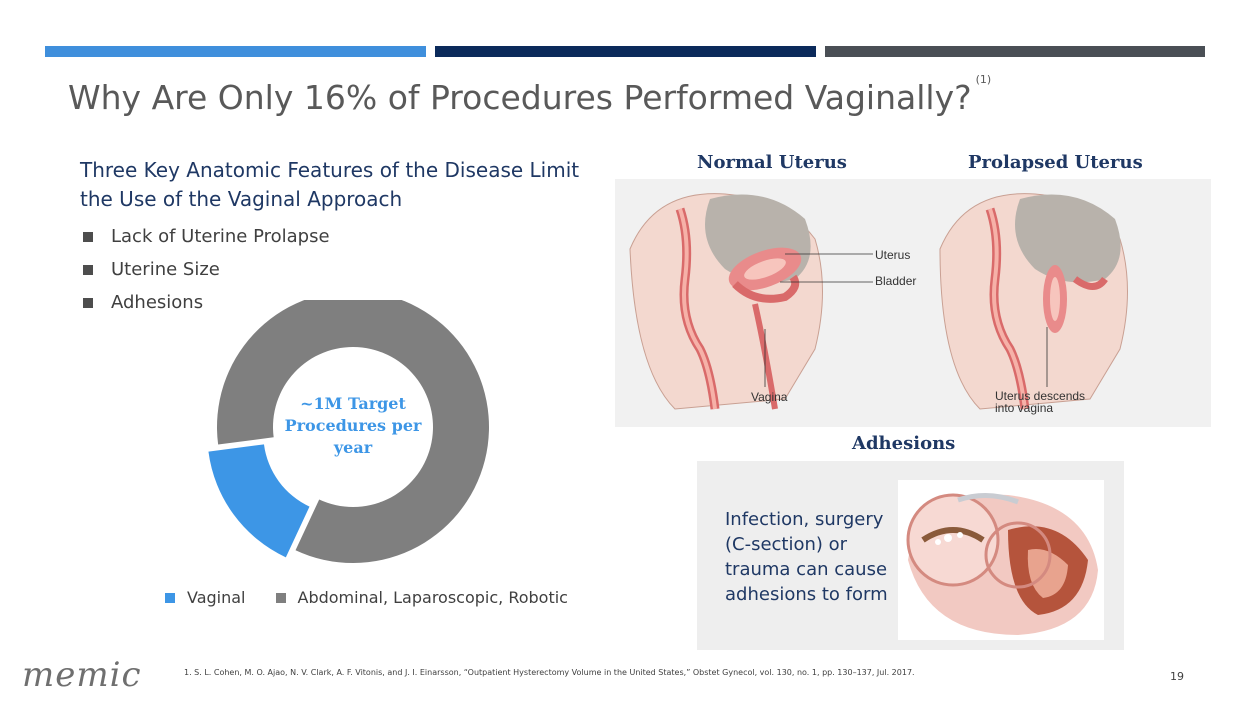 This screenshot has height=703, width=1250. Describe the element at coordinates (353, 425) in the screenshot. I see `donut-center-text: ~1M Target Procedures per year` at that location.